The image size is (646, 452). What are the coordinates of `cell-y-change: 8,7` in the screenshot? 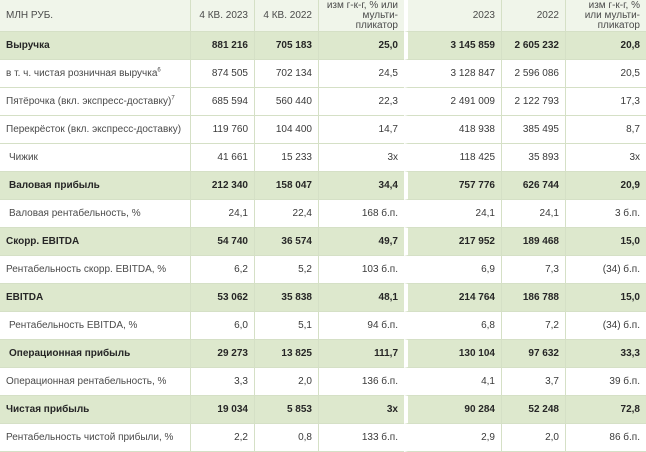 It's located at (605, 130).